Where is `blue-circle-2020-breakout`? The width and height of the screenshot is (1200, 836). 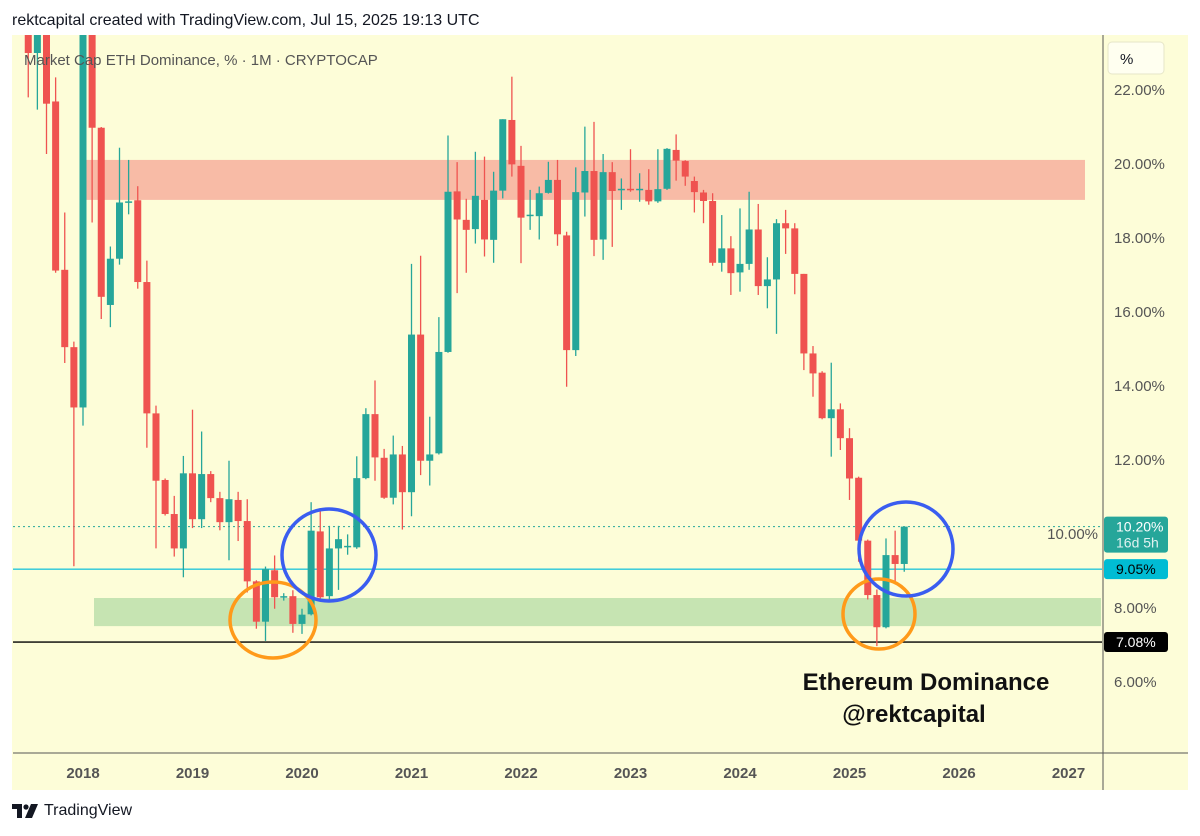
blue-circle-2020-breakout is located at coordinates (329, 555).